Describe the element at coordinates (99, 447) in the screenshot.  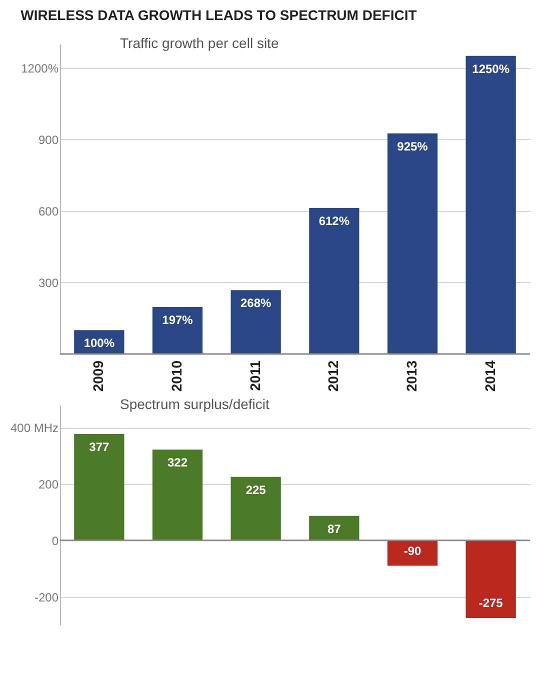
I see `data-label: 377` at that location.